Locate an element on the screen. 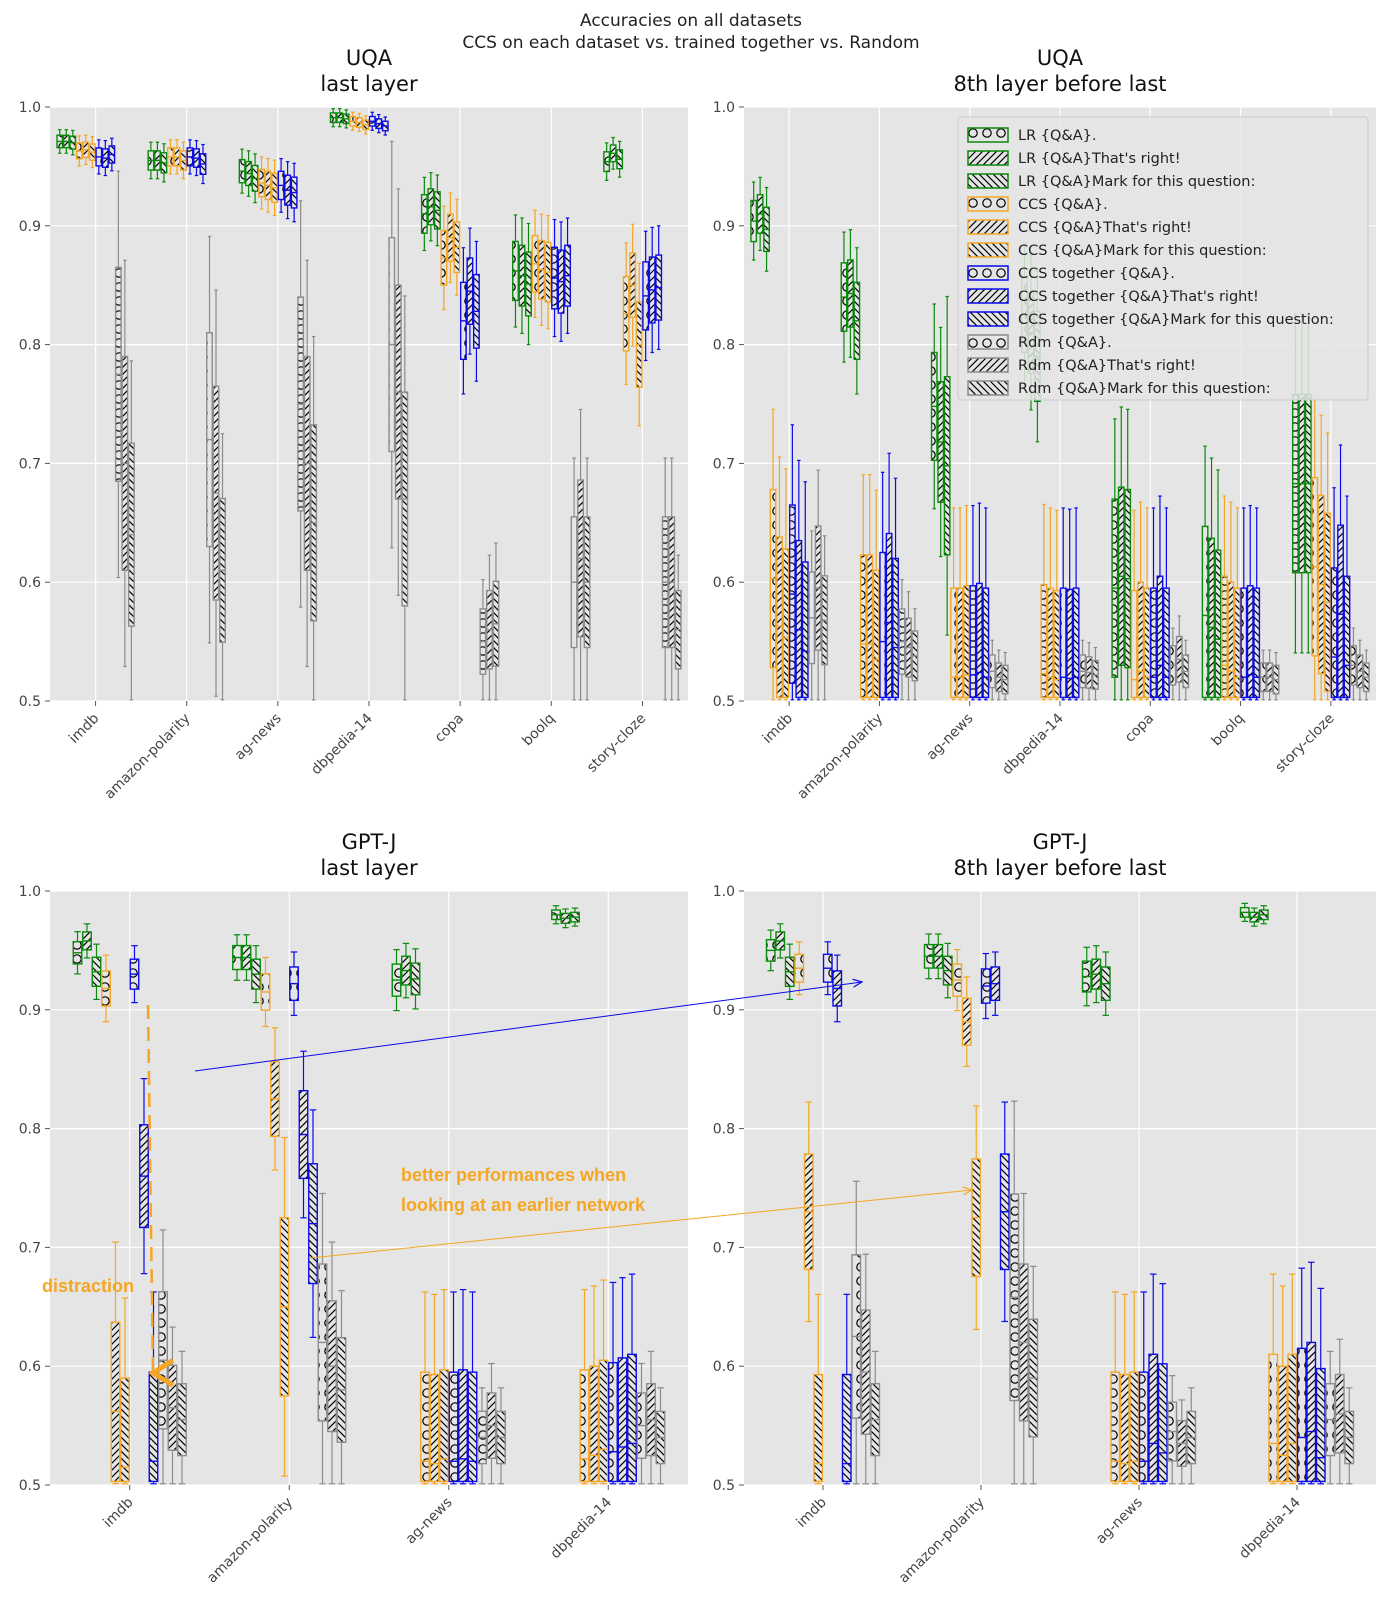 The height and width of the screenshot is (1600, 1383). legend-entry: LR {Q&A}. is located at coordinates (1031, 135).